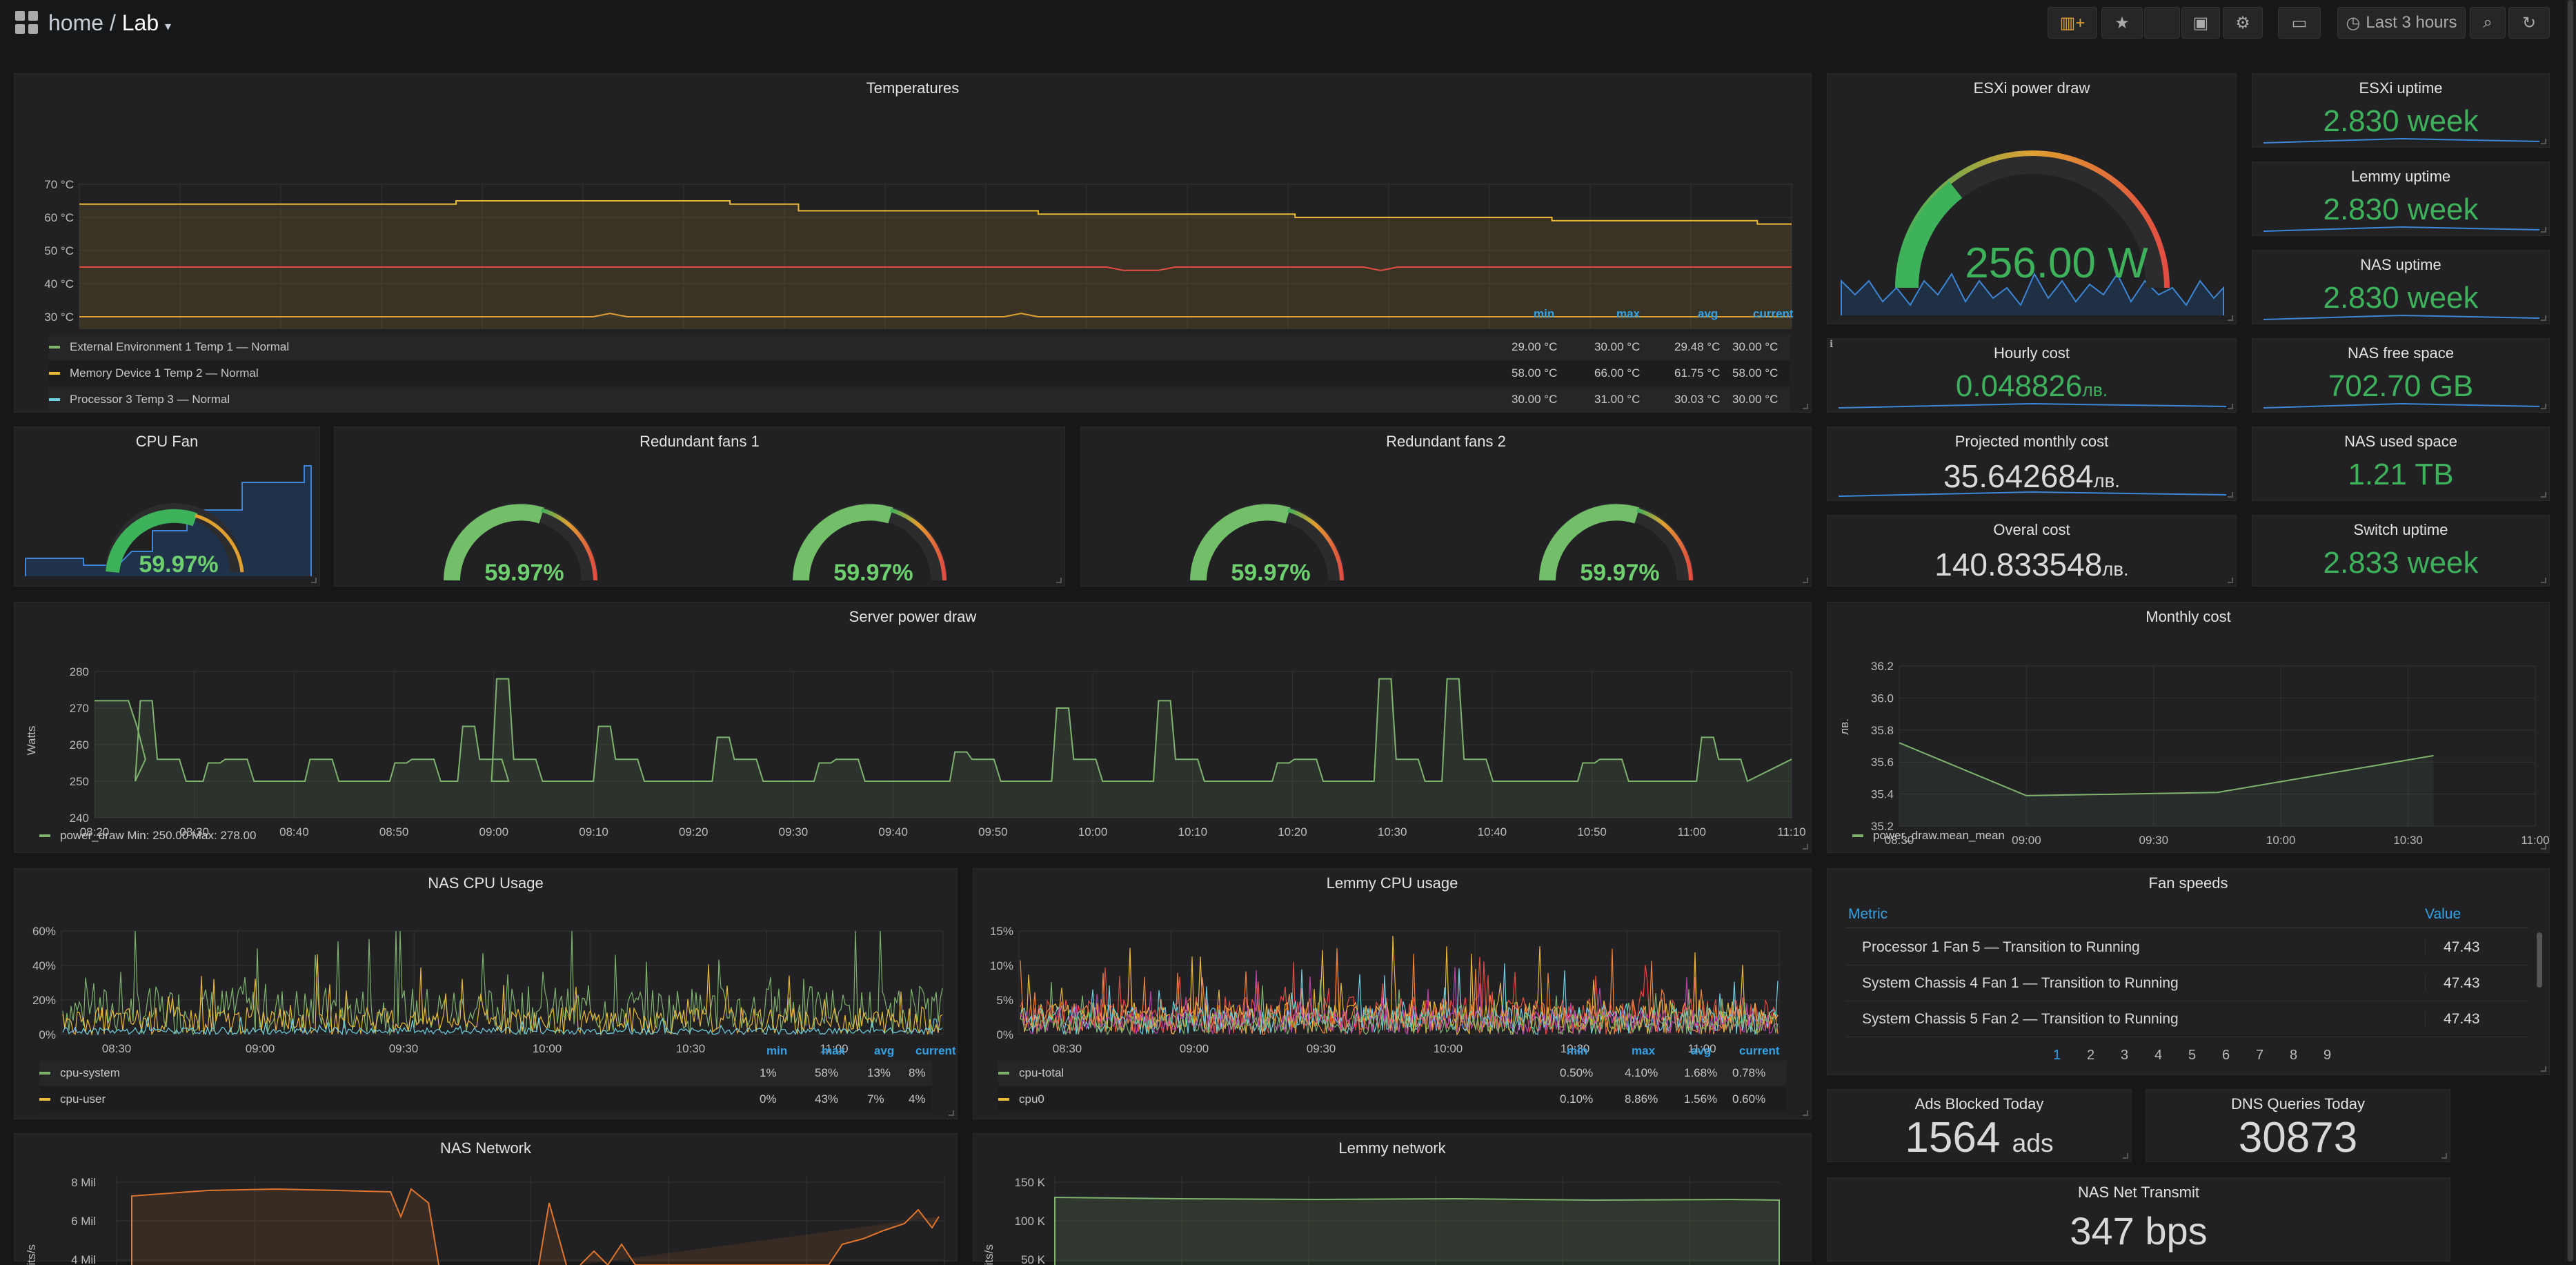 This screenshot has width=2576, height=1265. What do you see at coordinates (485, 1073) in the screenshot?
I see `legend-item: cpu-system 1% 58% 13% 8%` at bounding box center [485, 1073].